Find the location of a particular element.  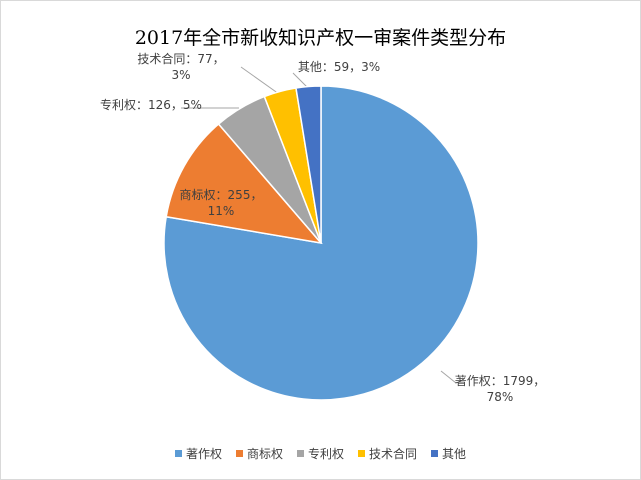

legend-item: 技术合同 is located at coordinates (387, 453).